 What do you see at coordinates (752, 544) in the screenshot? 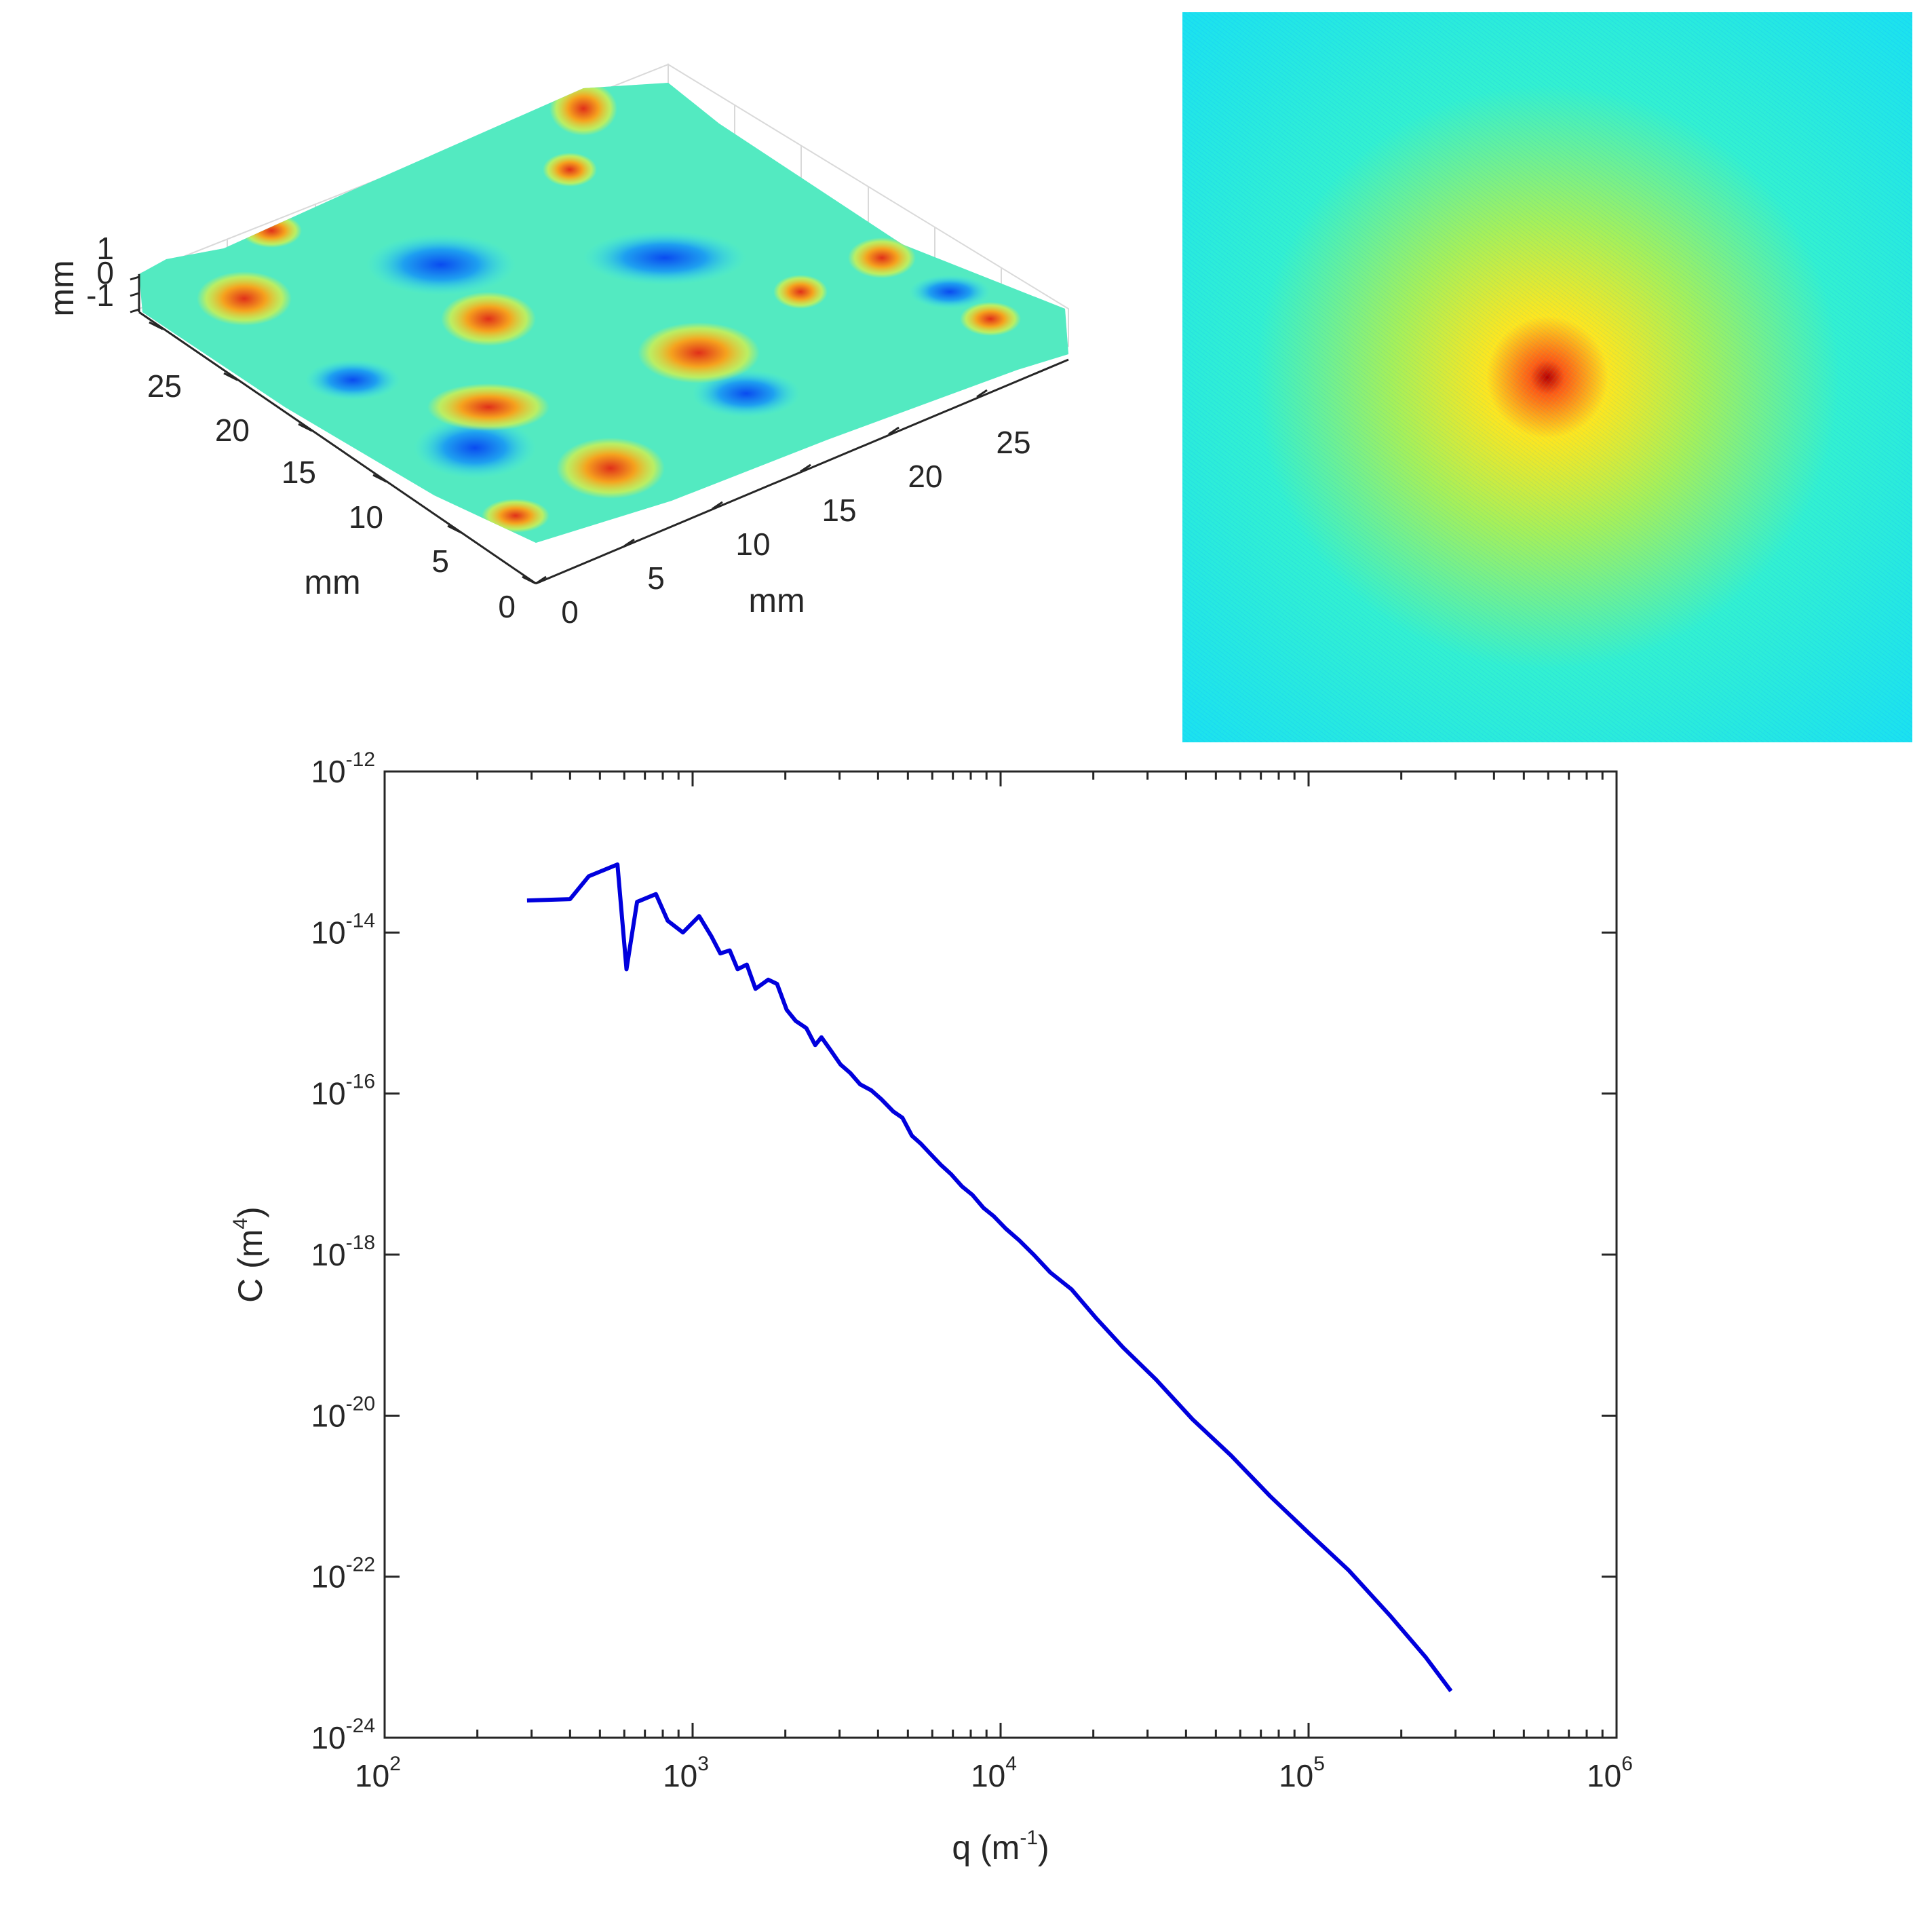
I see `x-tick-label: 10` at bounding box center [752, 544].